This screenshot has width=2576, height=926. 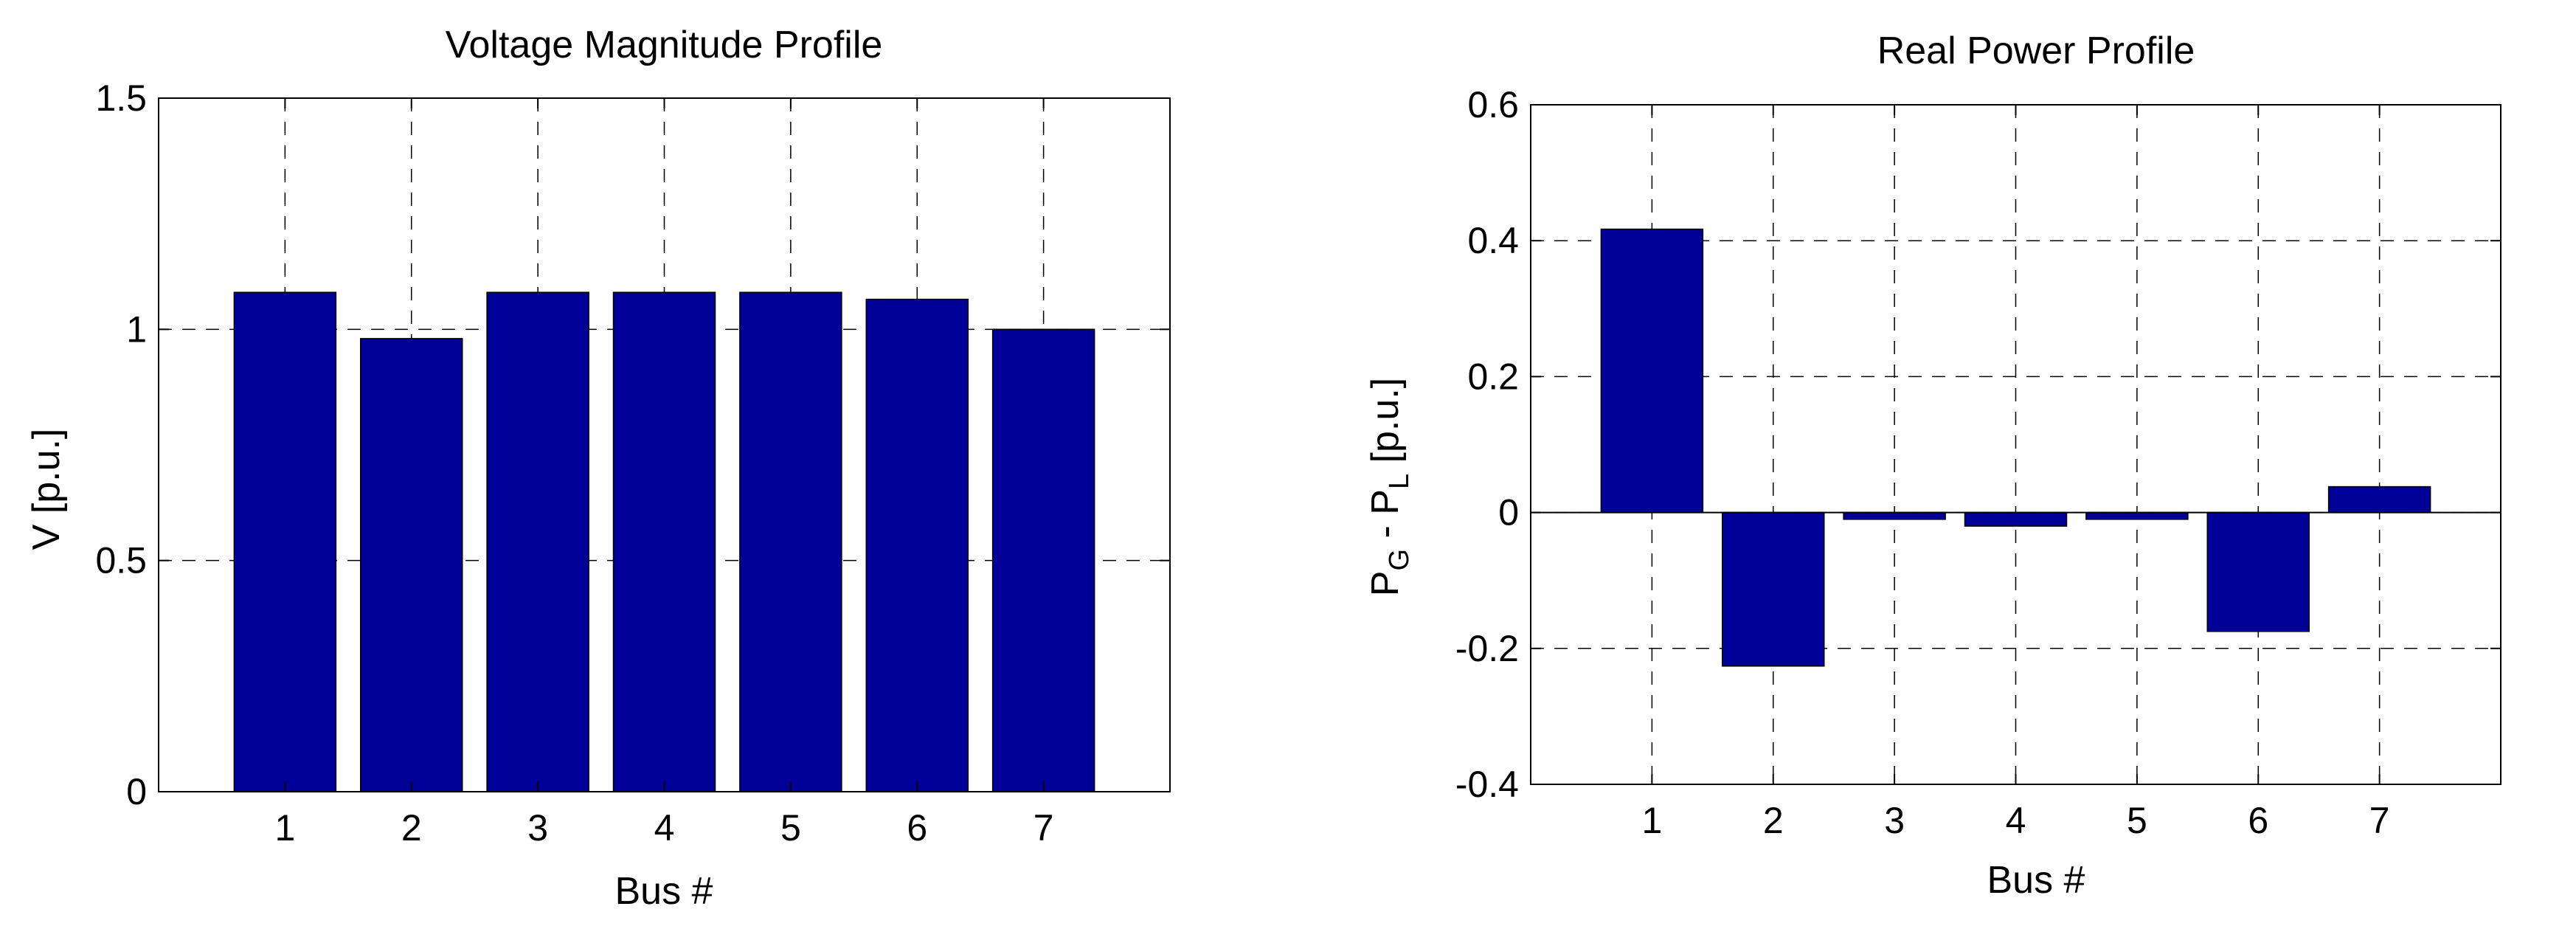 What do you see at coordinates (1493, 104) in the screenshot?
I see `y-tick-label: 0.6` at bounding box center [1493, 104].